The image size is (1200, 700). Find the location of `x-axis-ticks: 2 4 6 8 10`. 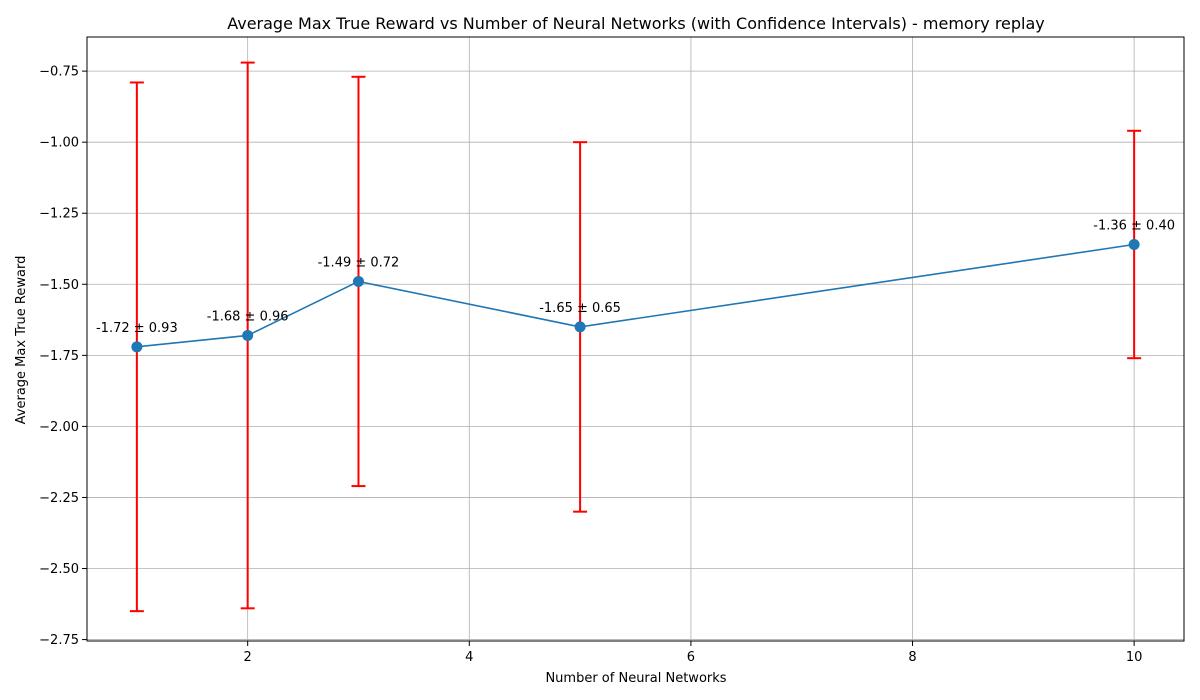

x-axis-ticks: 2 4 6 8 10 is located at coordinates (693, 653).